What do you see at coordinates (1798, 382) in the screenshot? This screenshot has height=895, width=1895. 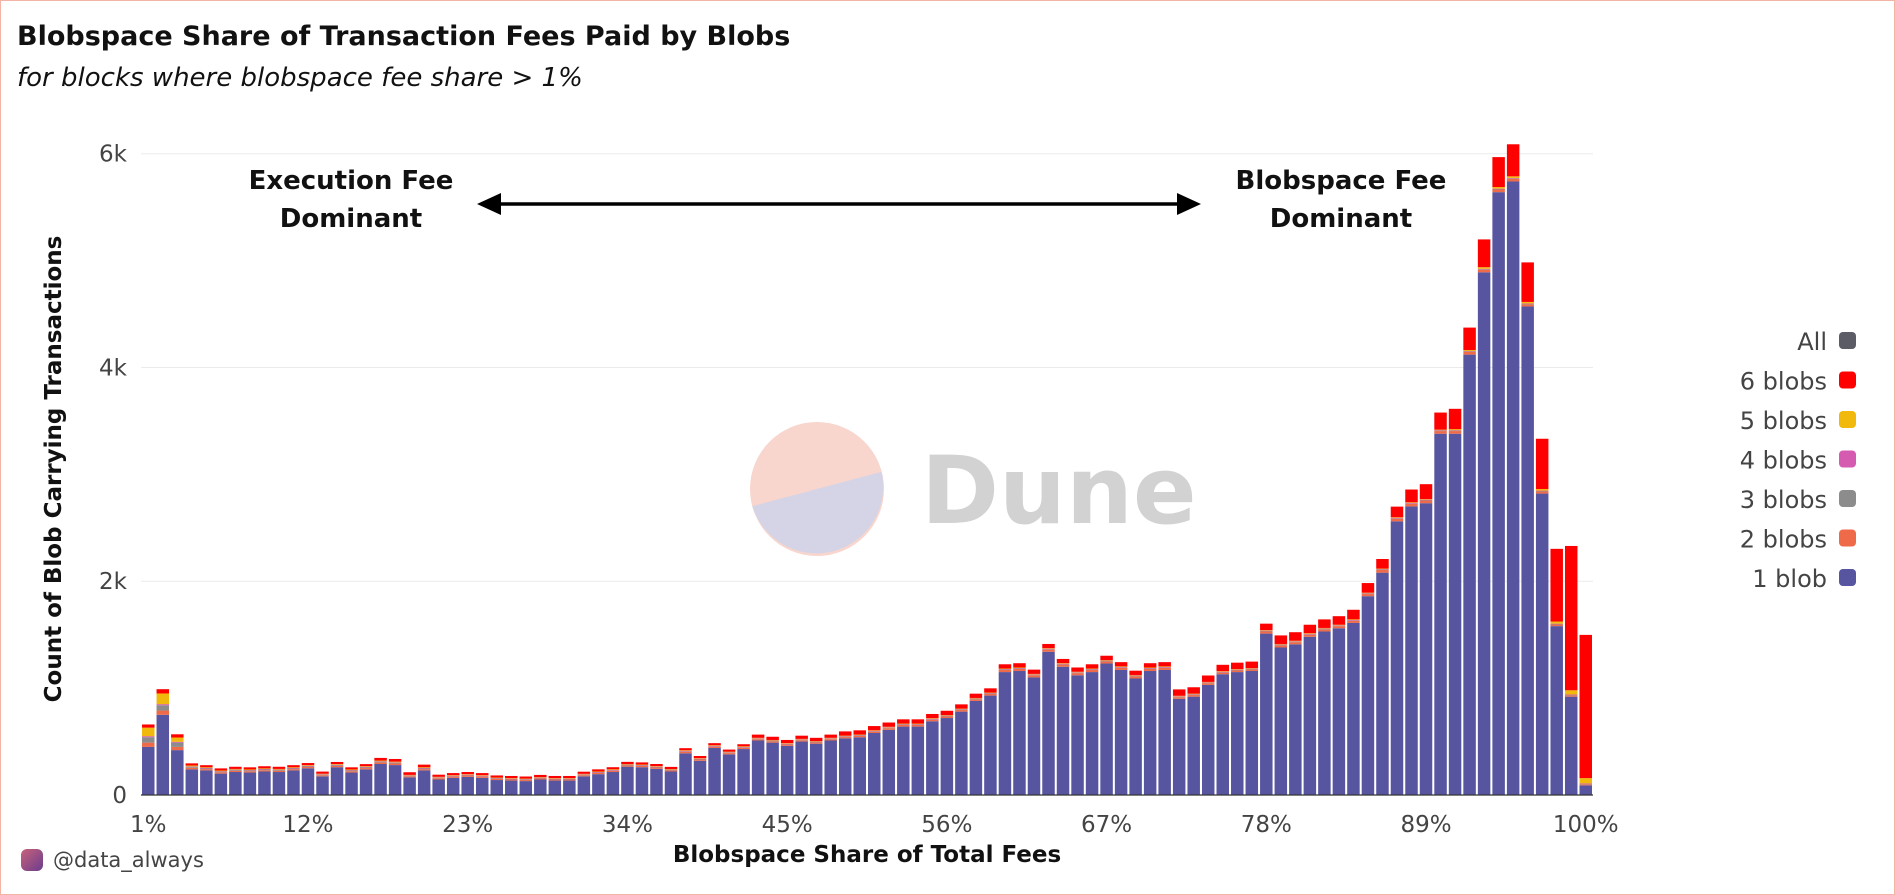 I see `legend-item: 6 blobs` at bounding box center [1798, 382].